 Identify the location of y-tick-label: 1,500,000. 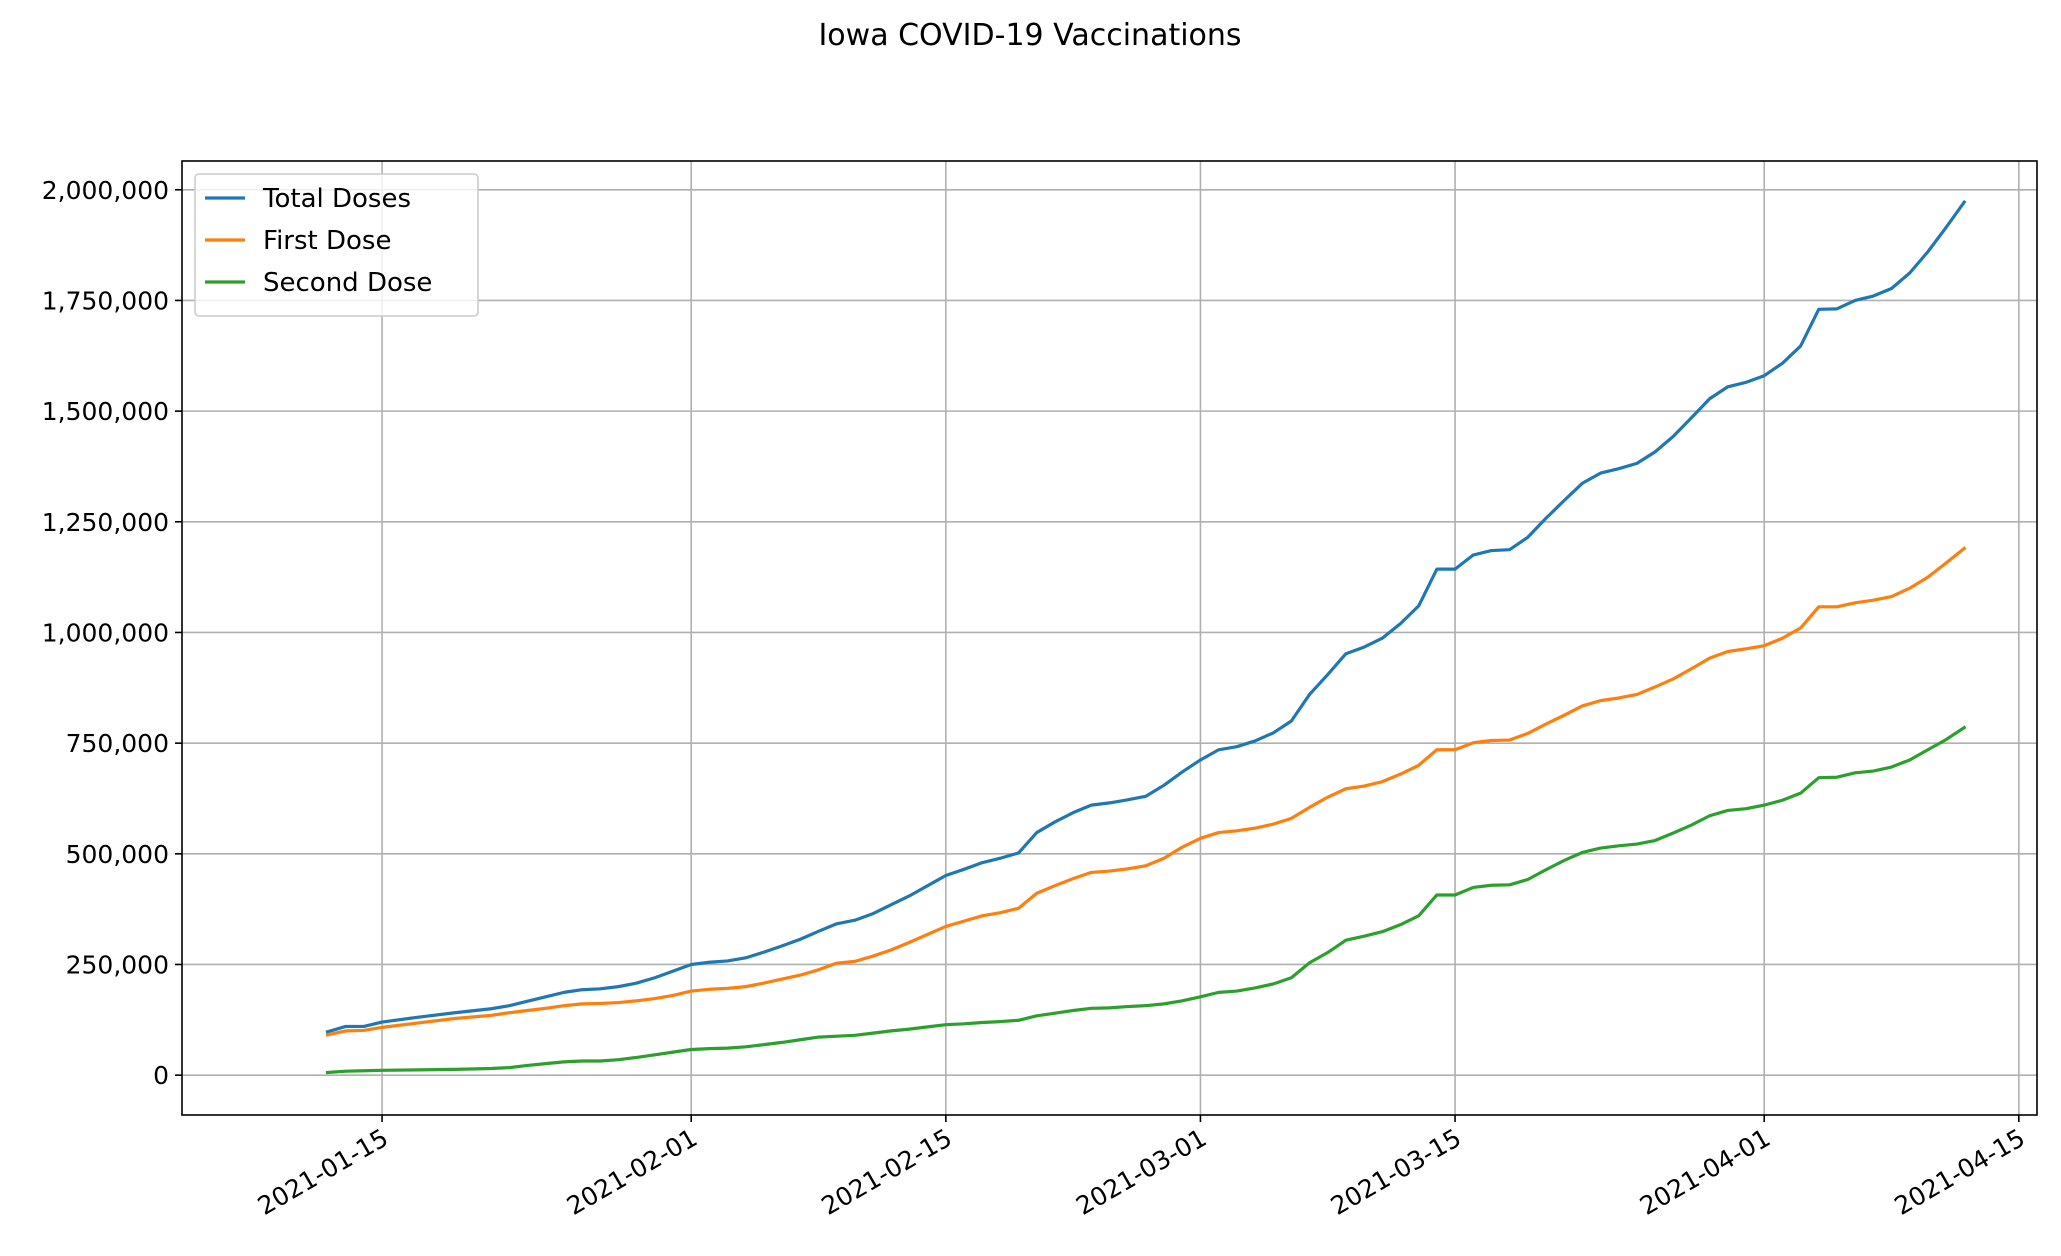
(105, 411).